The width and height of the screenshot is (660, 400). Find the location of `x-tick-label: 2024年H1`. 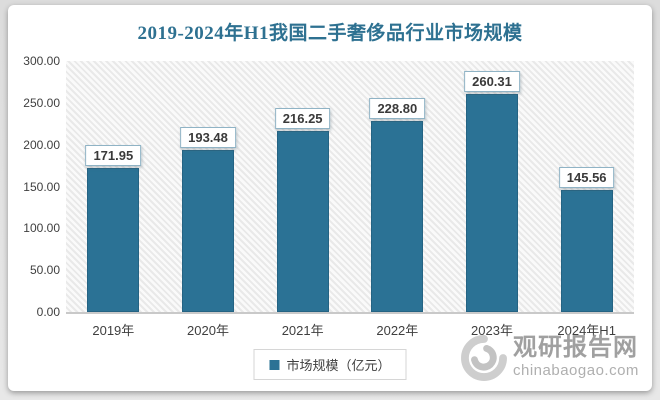

x-tick-label: 2024年H1 is located at coordinates (586, 330).